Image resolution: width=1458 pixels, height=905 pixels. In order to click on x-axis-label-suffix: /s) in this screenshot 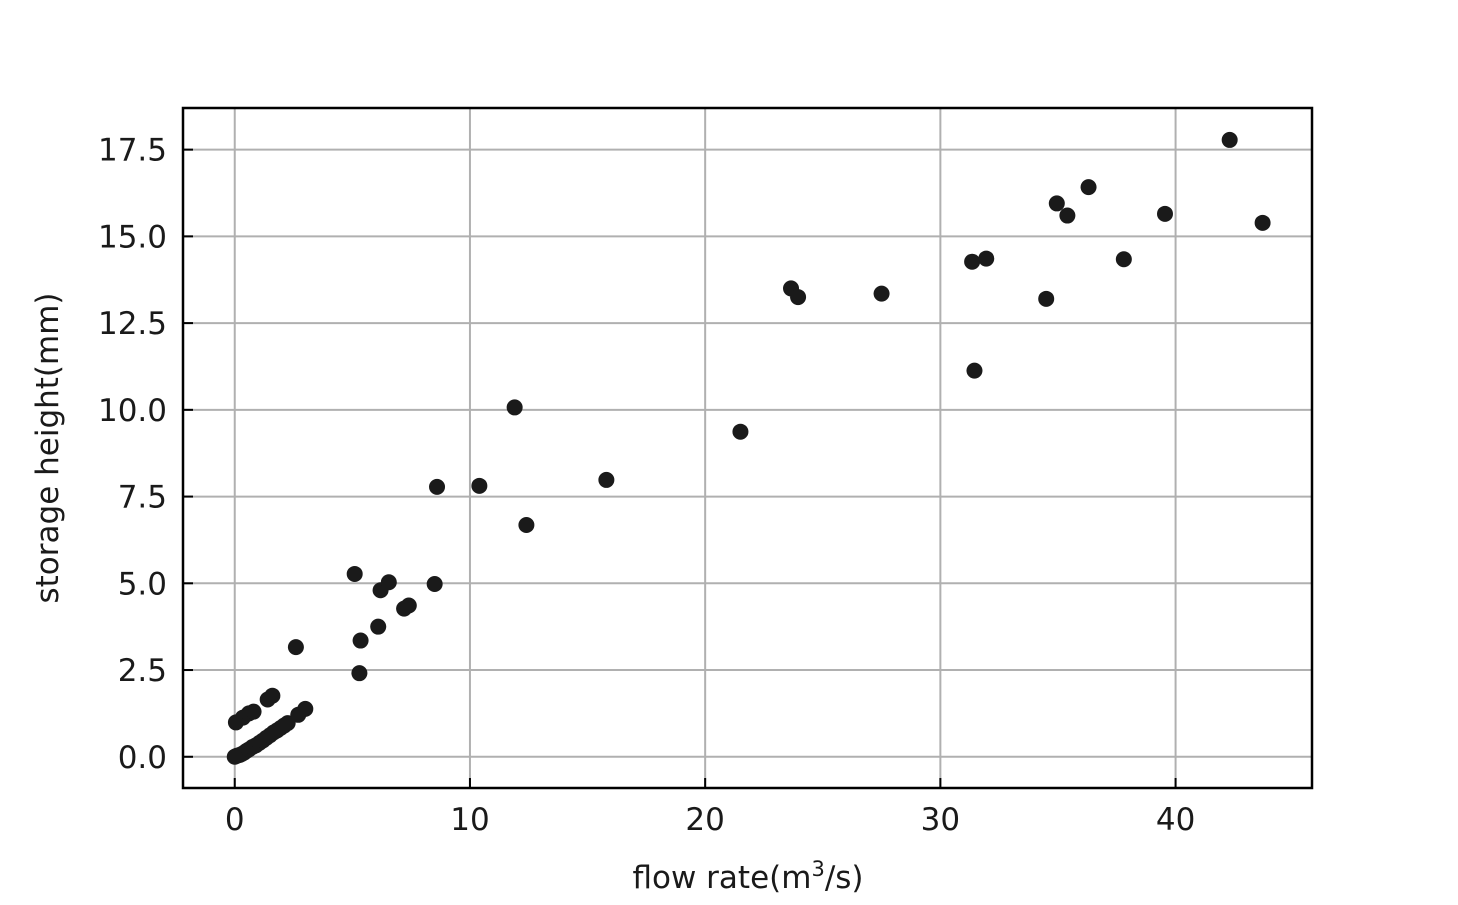, I will do `click(844, 878)`.